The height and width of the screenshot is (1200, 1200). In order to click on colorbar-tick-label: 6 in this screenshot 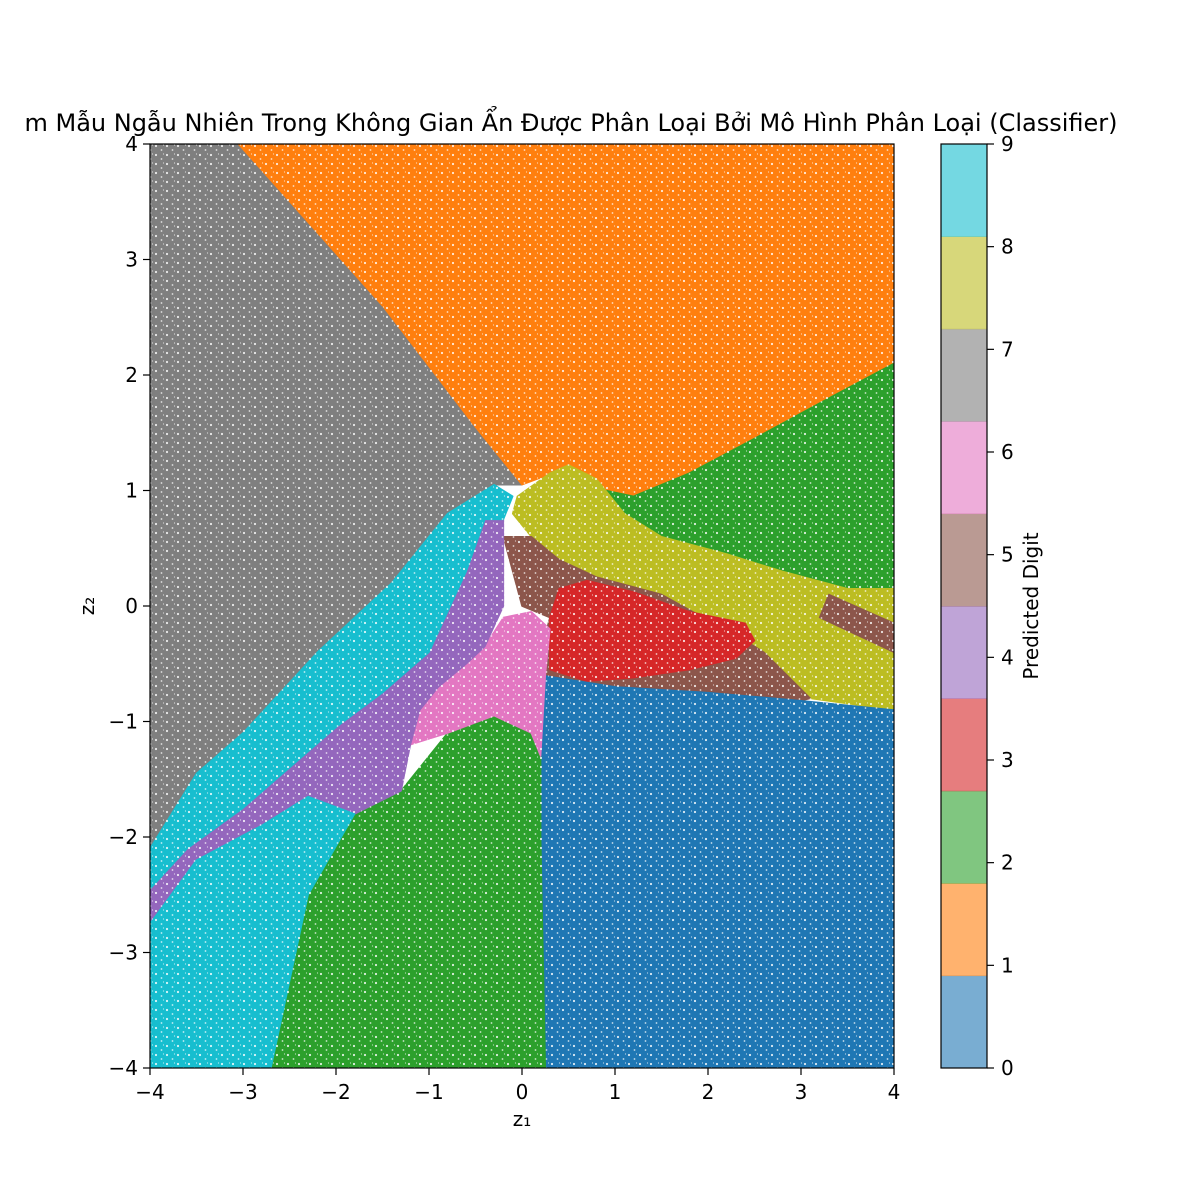, I will do `click(1007, 452)`.